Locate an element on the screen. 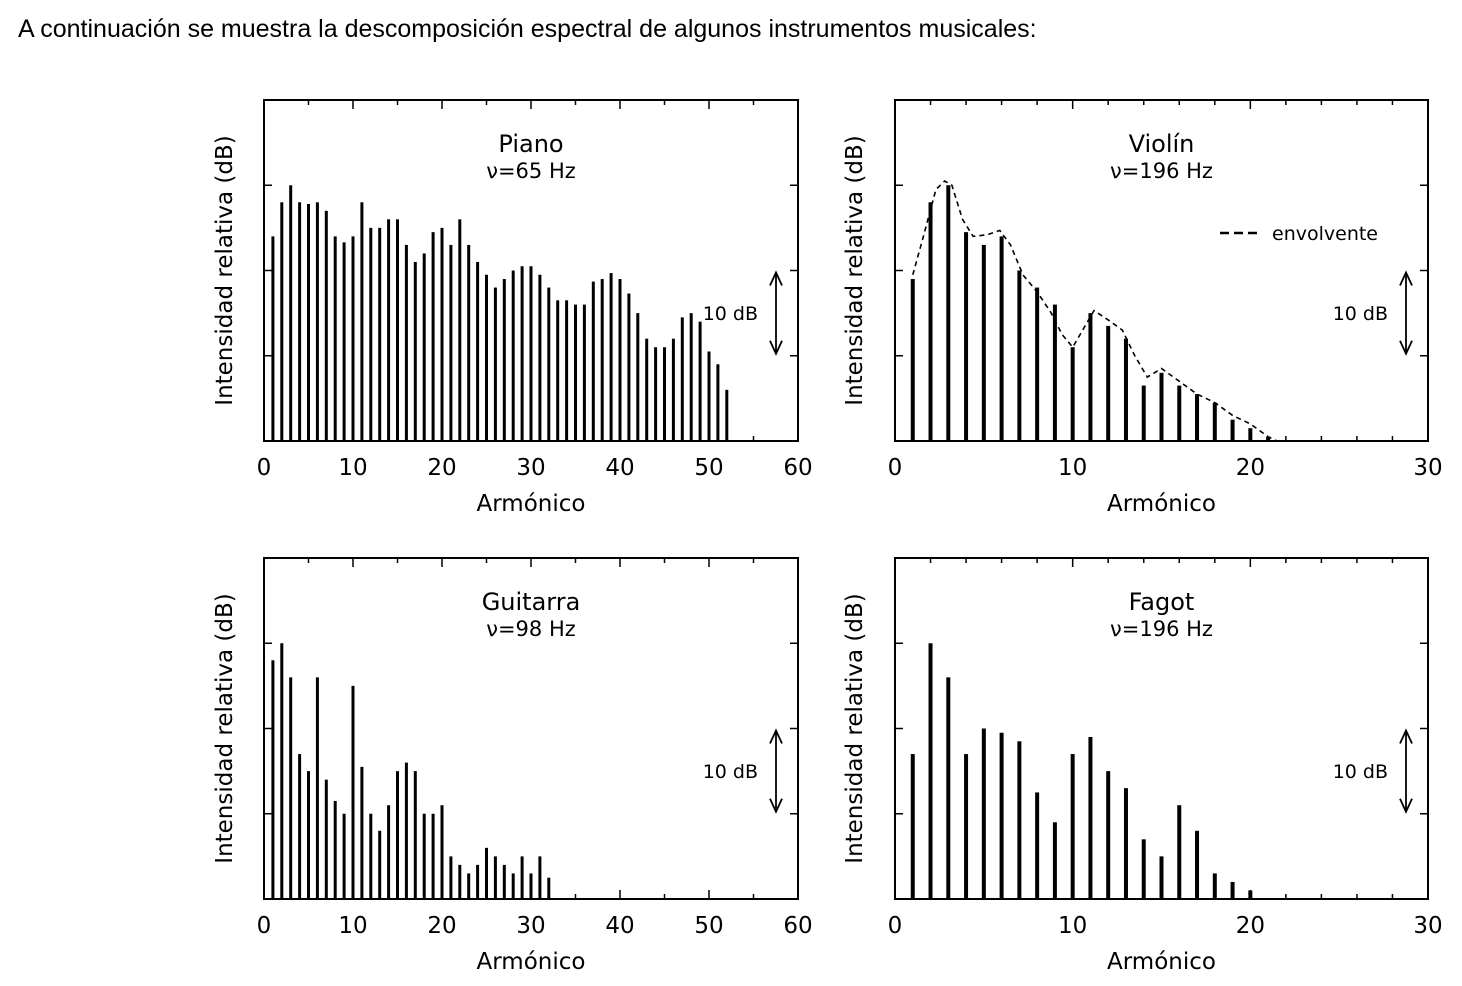 The image size is (1462, 986). x-tick-label: 10 is located at coordinates (1072, 926).